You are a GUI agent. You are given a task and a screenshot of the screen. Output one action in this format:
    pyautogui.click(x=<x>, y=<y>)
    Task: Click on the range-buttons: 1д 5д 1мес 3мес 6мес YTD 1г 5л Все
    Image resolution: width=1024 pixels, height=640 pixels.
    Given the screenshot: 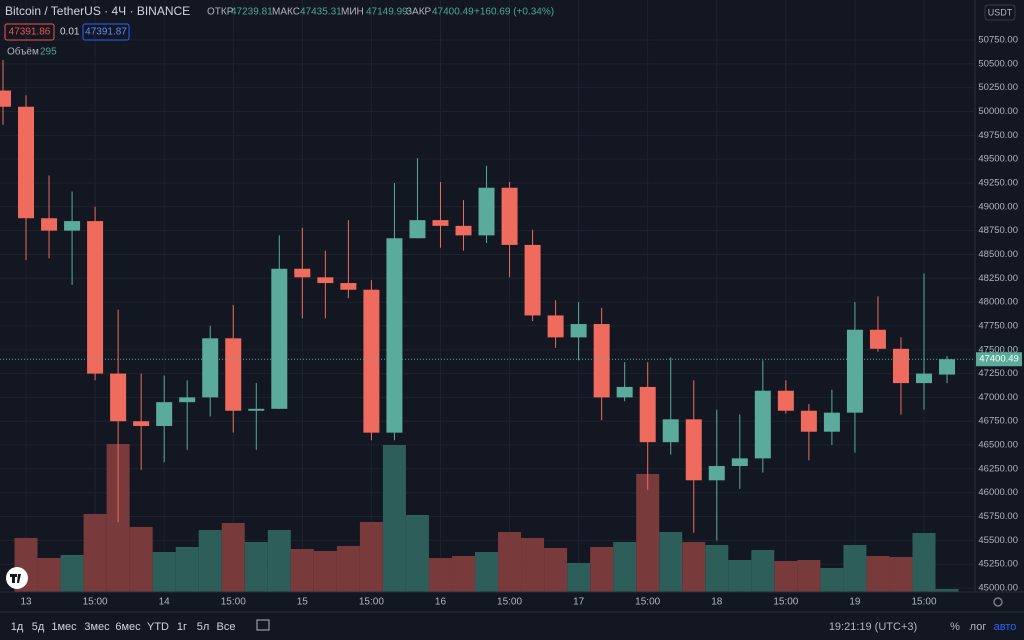 What is the action you would take?
    pyautogui.click(x=123, y=627)
    